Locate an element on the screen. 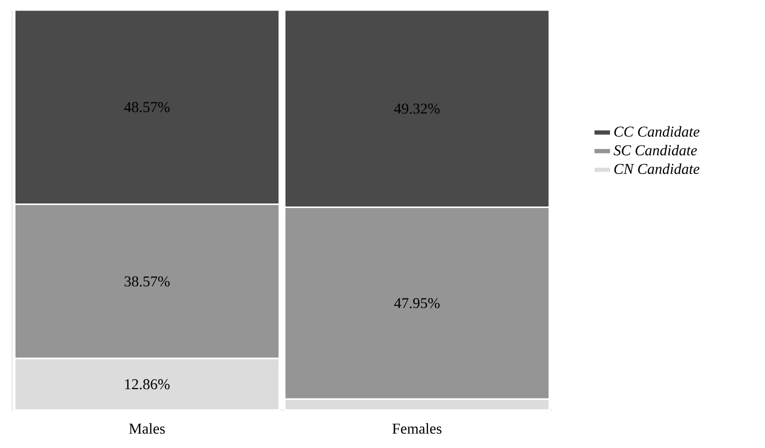 The width and height of the screenshot is (765, 448). legend-label: CN Candidate is located at coordinates (657, 168).